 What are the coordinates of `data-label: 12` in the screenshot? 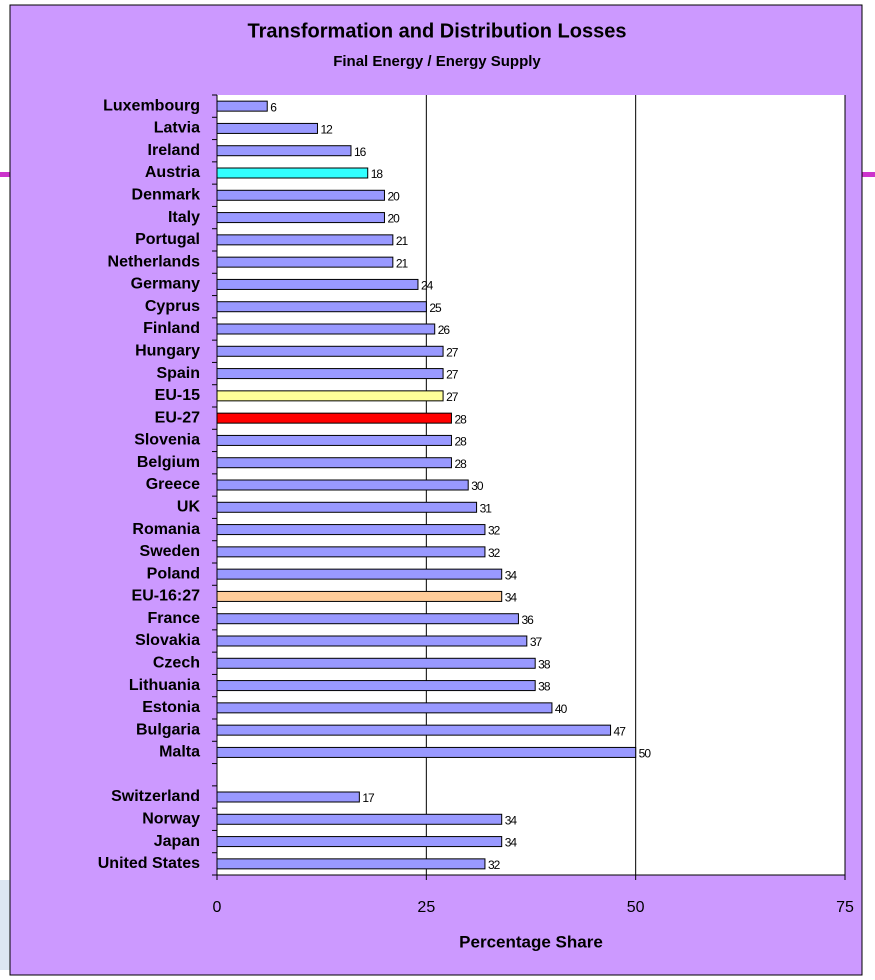 It's located at (326, 130).